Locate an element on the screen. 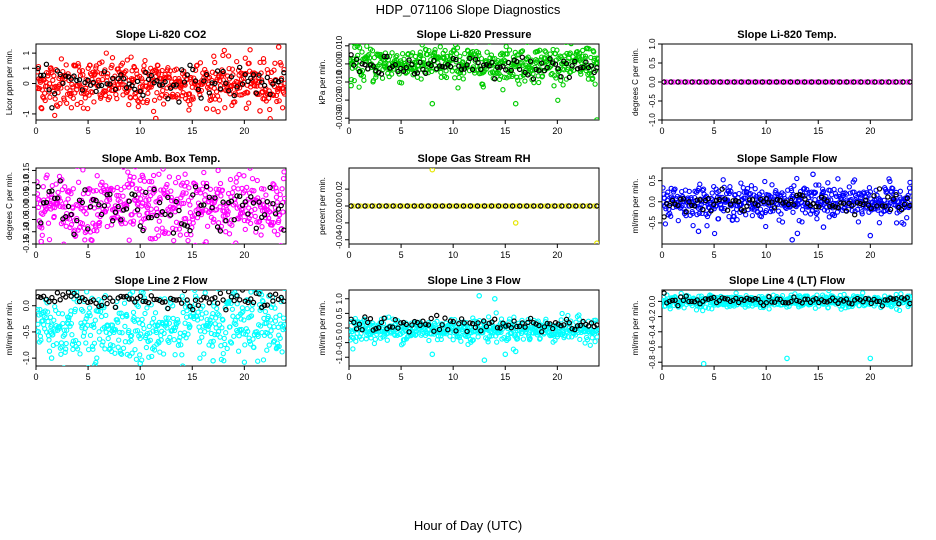 Image resolution: width=936 pixels, height=540 pixels. panel-title: Slope Li-820 Pressure is located at coordinates (474, 35).